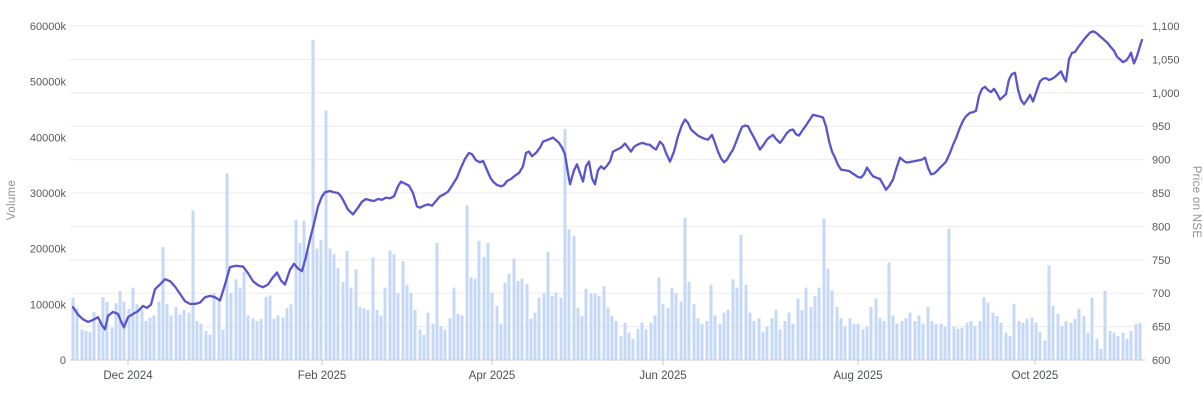 This screenshot has width=1203, height=410. Describe the element at coordinates (1196, 202) in the screenshot. I see `right-axis-title: Price on NSE` at that location.